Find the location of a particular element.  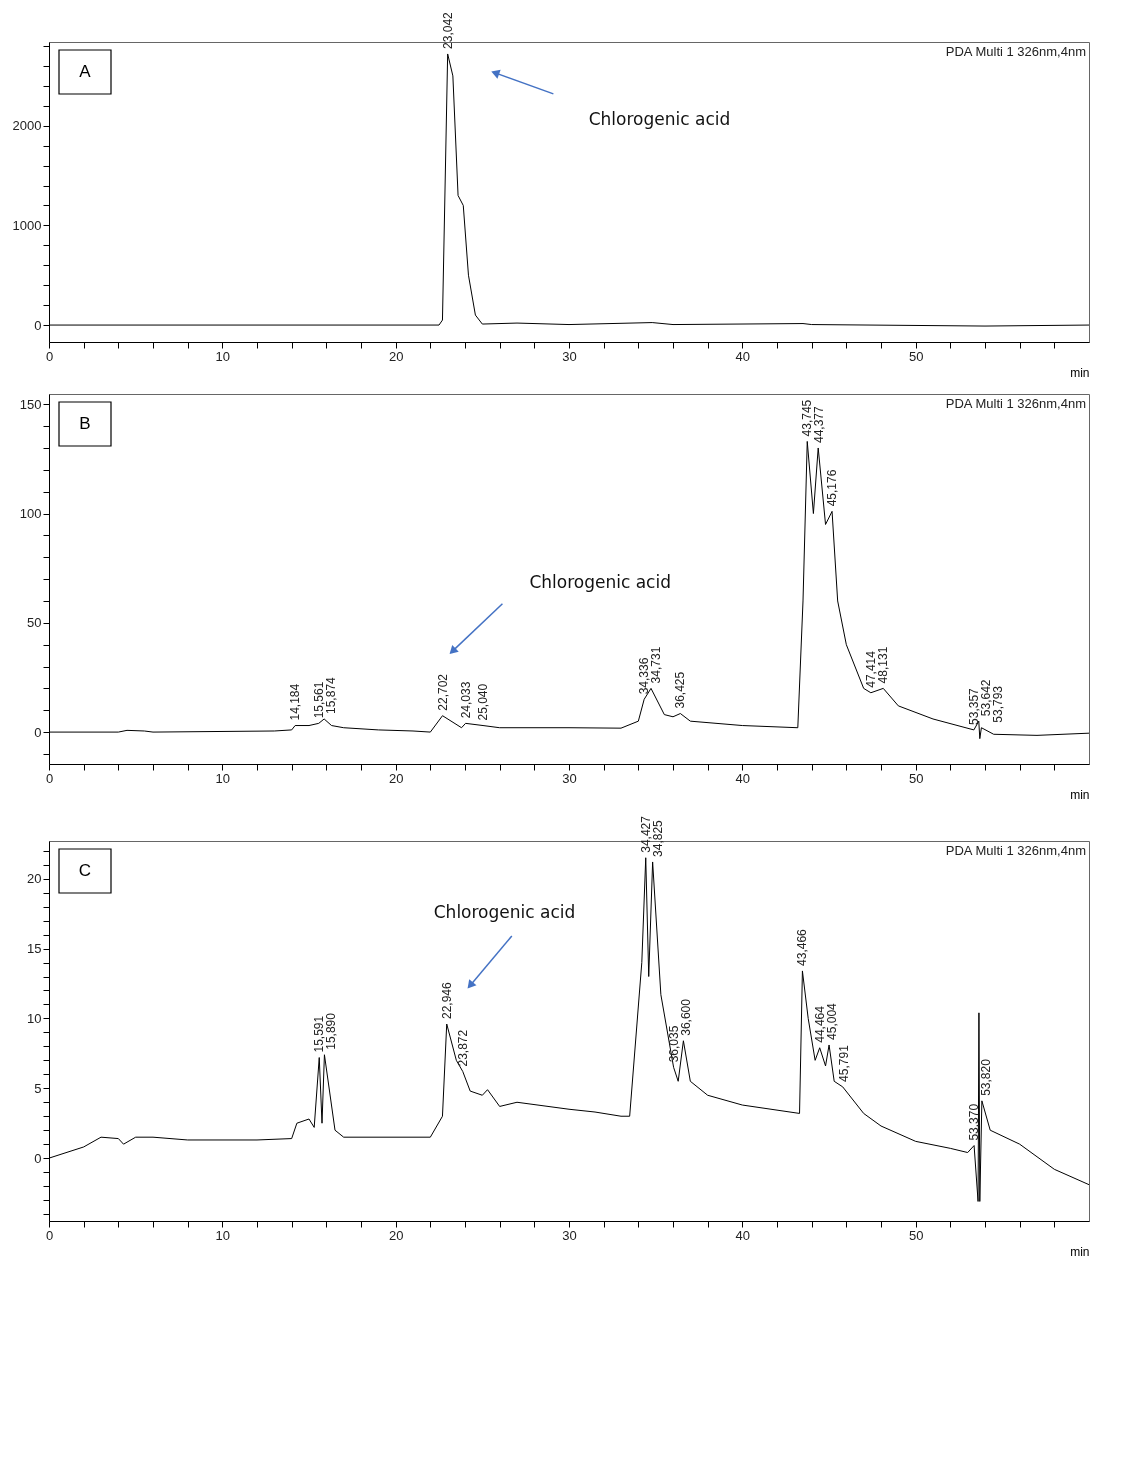

annotation: 23,042 is located at coordinates (448, 30).